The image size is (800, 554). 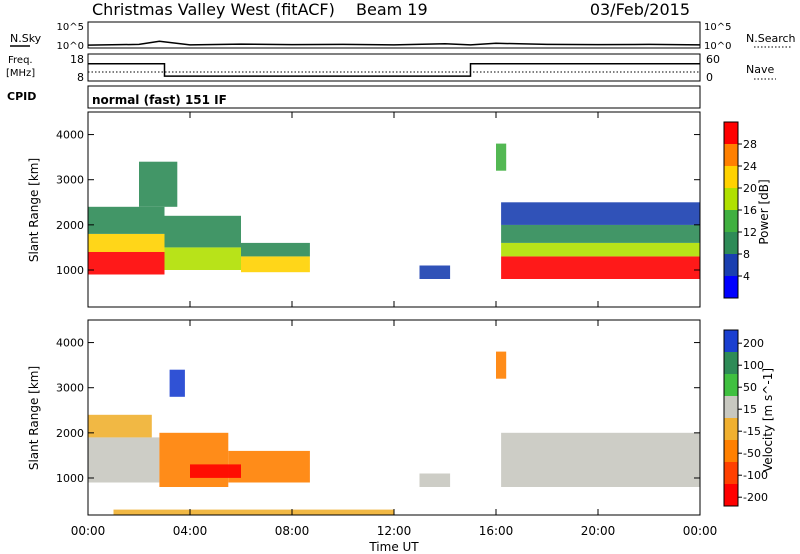 I want to click on x-axis-label: Time UT, so click(x=393, y=547).